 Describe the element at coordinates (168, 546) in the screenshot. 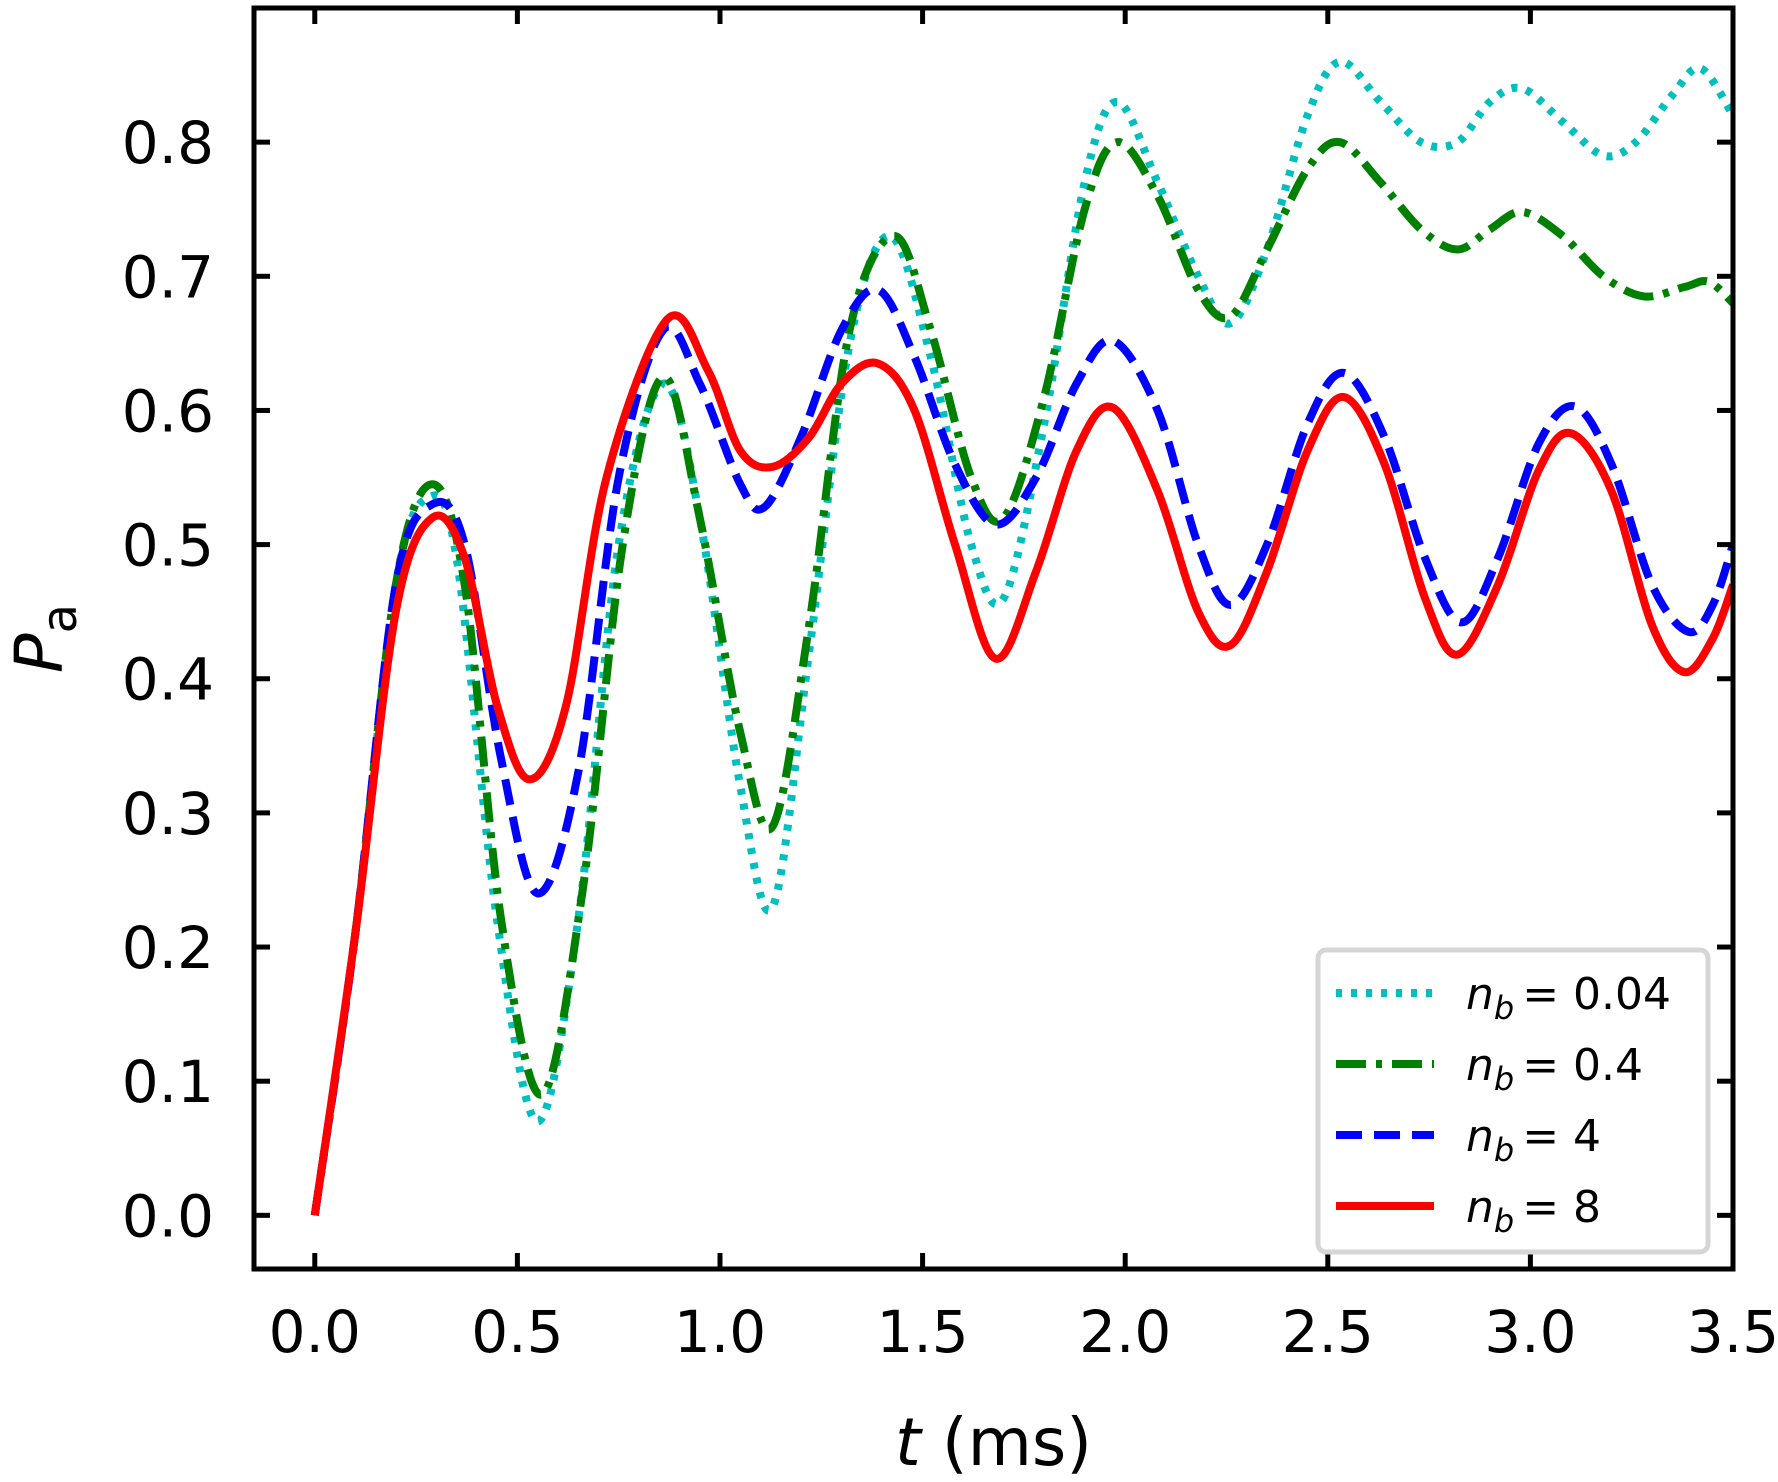

I see `y-tick-label-5: 0.5` at that location.